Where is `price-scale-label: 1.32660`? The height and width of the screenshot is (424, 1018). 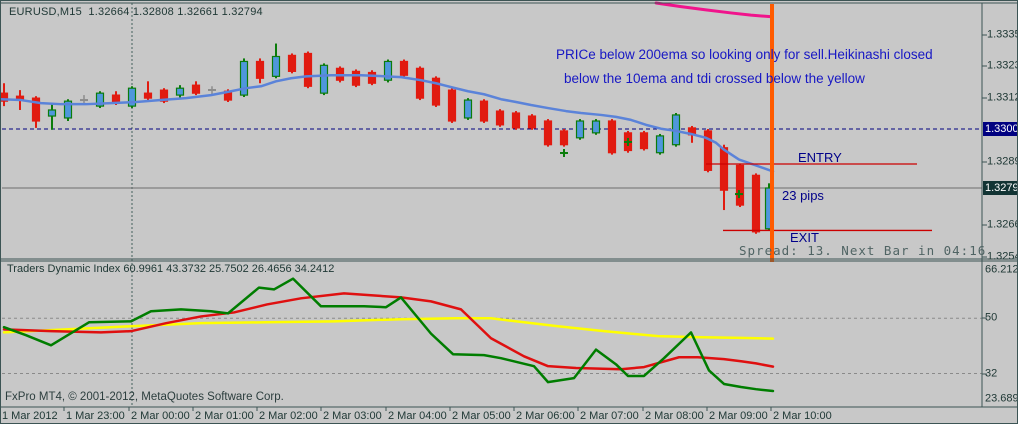 price-scale-label: 1.32660 is located at coordinates (1002, 224).